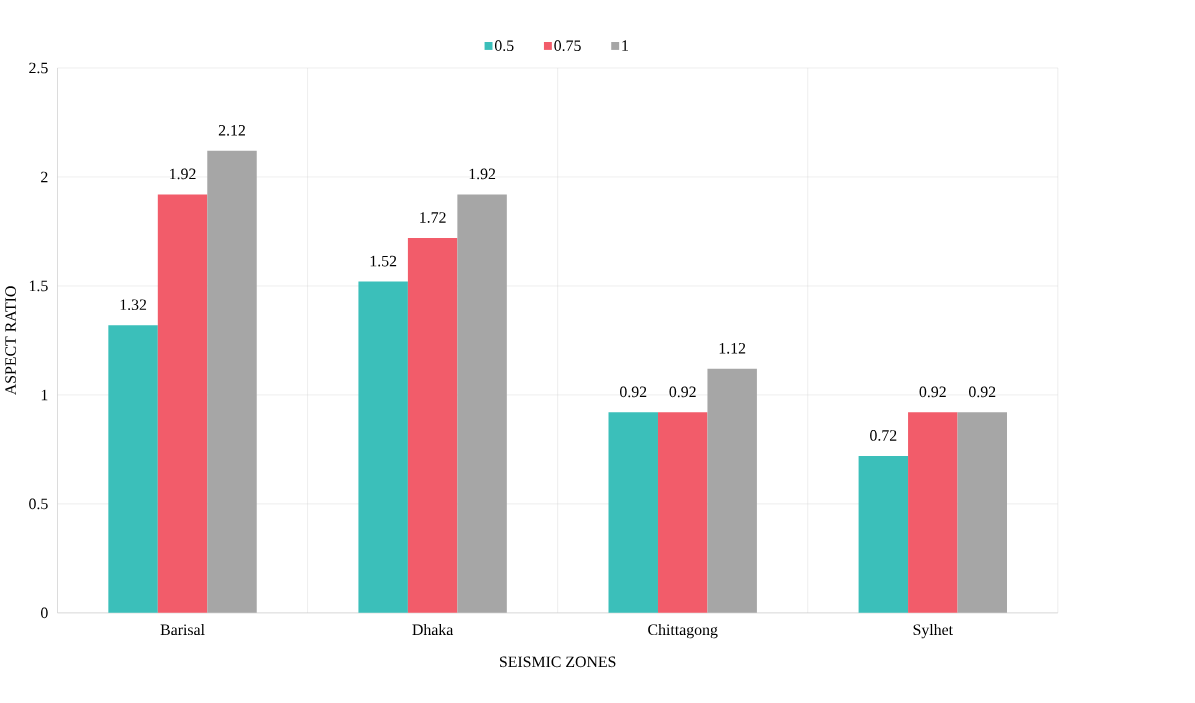 The width and height of the screenshot is (1195, 703). I want to click on y-tick-label: 0.5, so click(38, 504).